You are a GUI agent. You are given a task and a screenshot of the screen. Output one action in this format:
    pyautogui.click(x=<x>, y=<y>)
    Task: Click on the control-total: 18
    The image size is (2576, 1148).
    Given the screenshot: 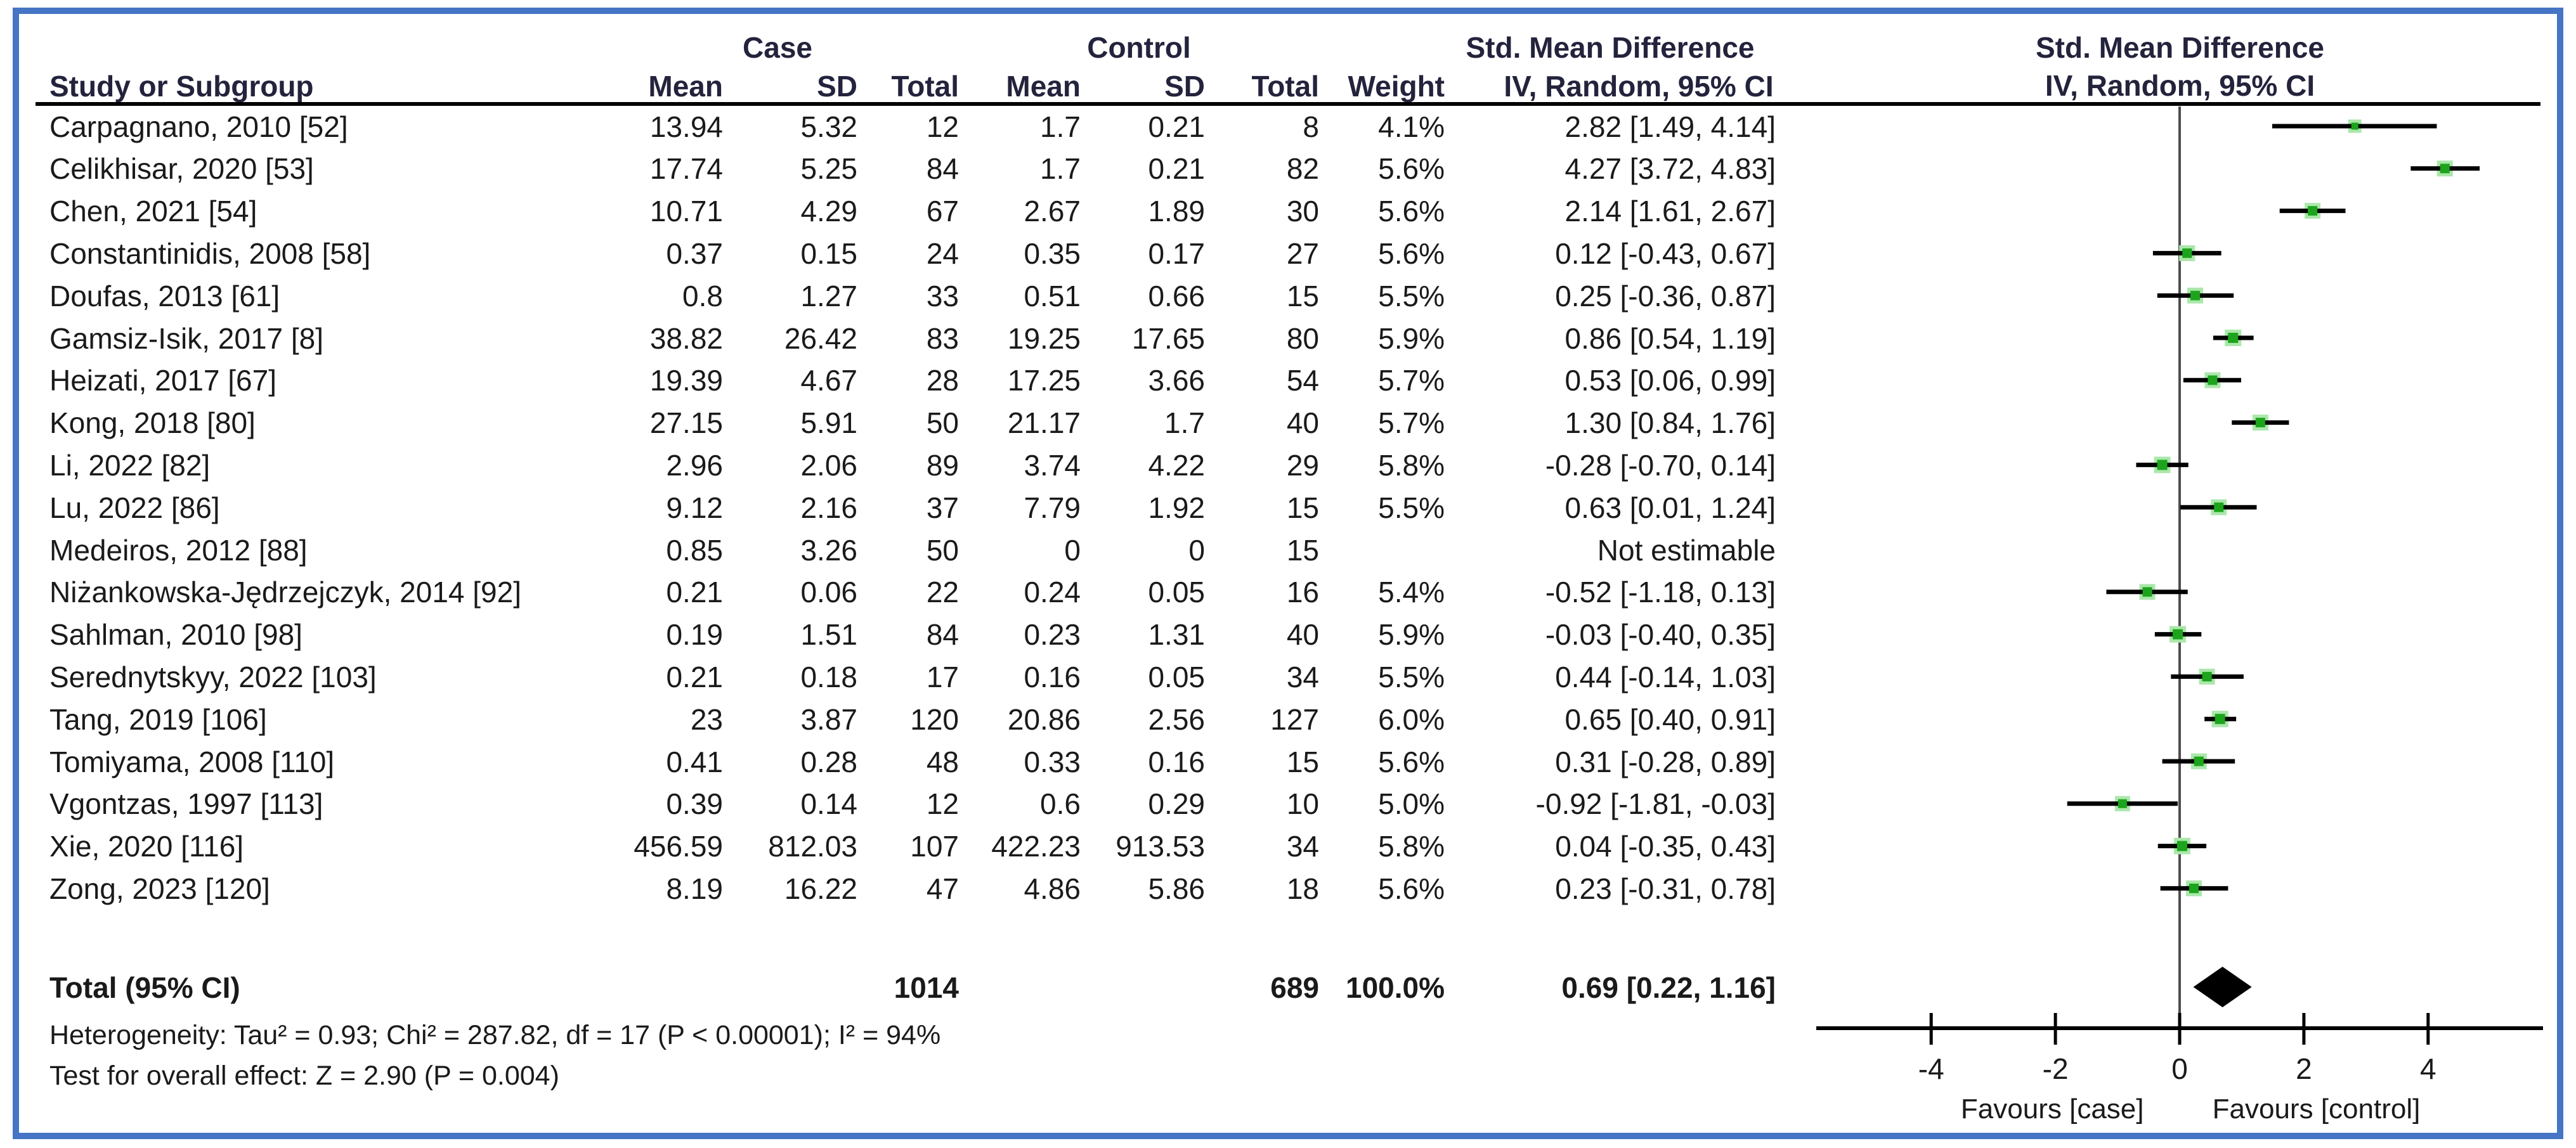 What is the action you would take?
    pyautogui.click(x=1303, y=888)
    